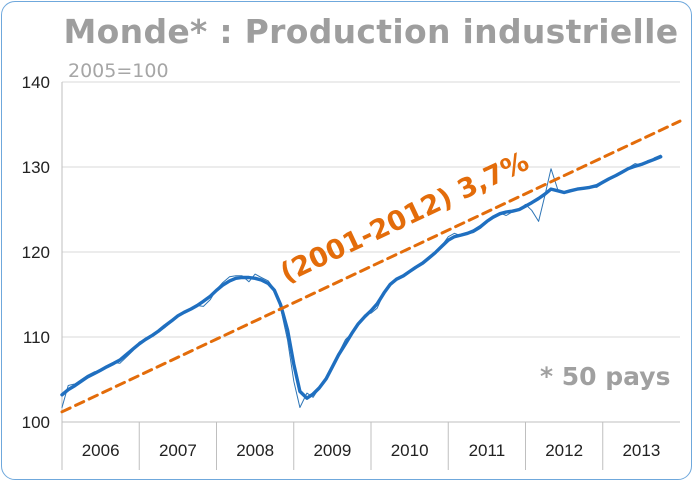 The image size is (695, 483). I want to click on x-tick-label-2011: 2011, so click(487, 450).